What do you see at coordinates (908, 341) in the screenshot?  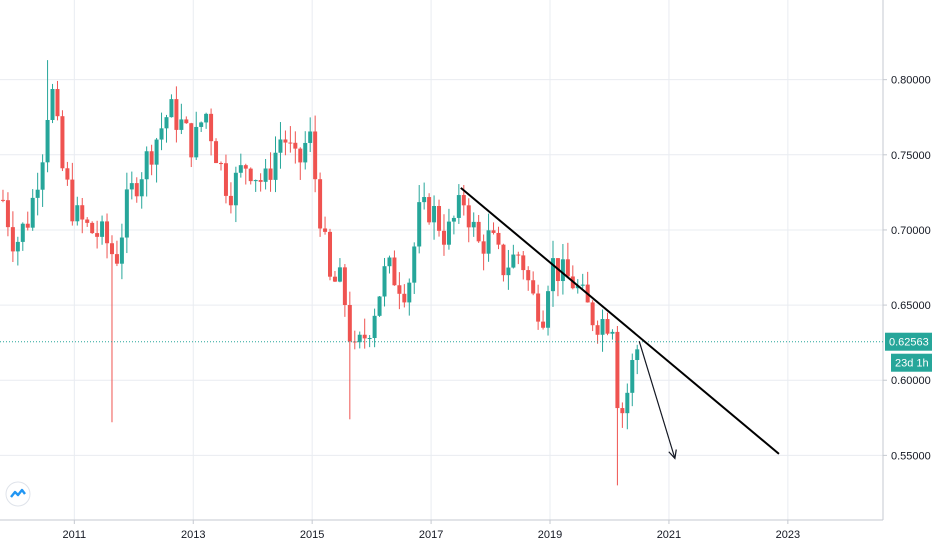 I see `last-price-badge` at bounding box center [908, 341].